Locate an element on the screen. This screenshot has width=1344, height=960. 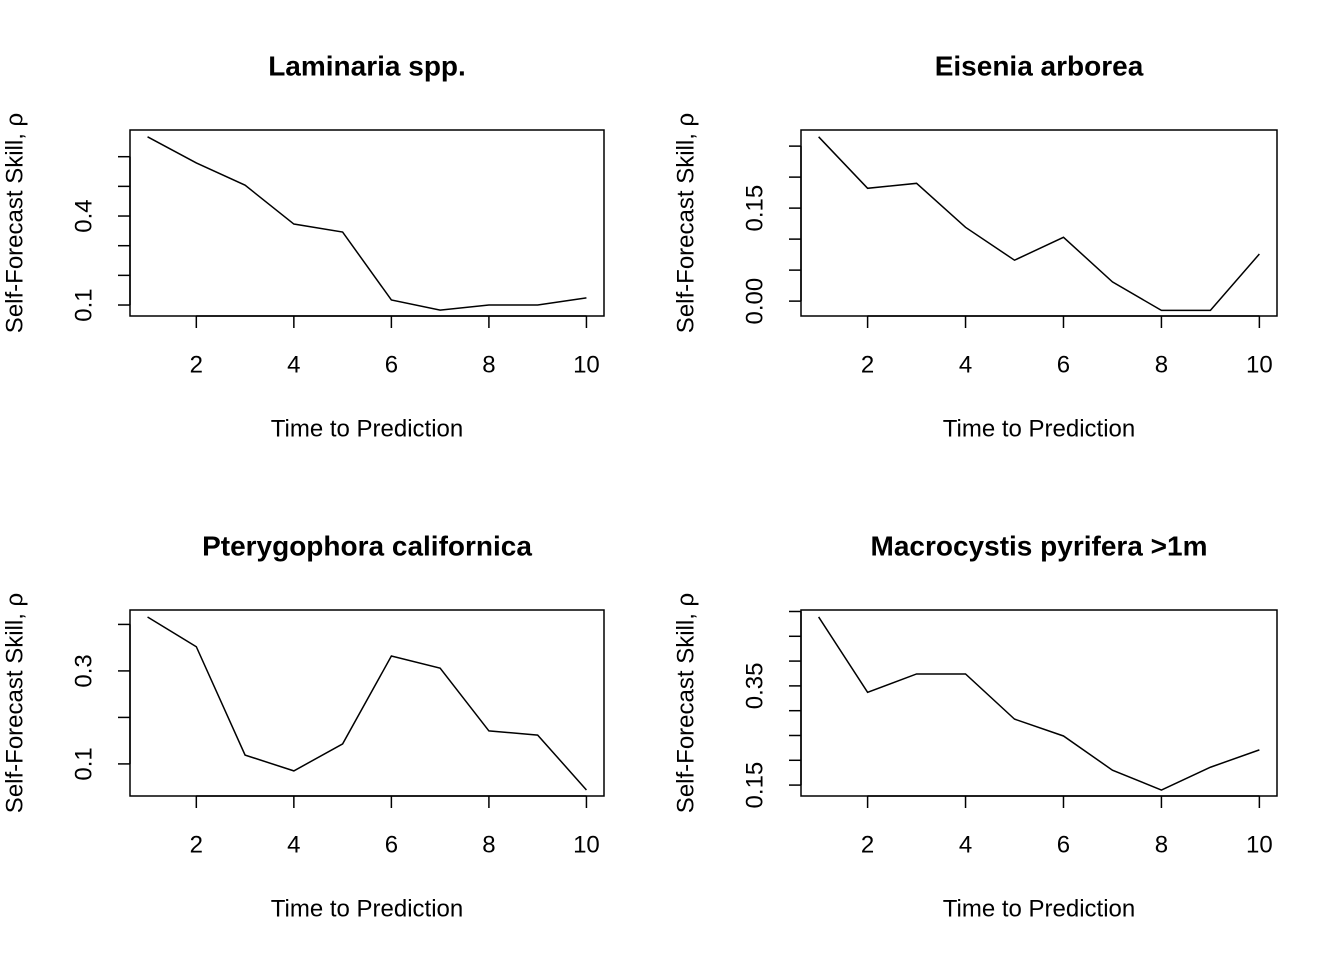
panel-title: Laminaria spp. is located at coordinates (367, 65).